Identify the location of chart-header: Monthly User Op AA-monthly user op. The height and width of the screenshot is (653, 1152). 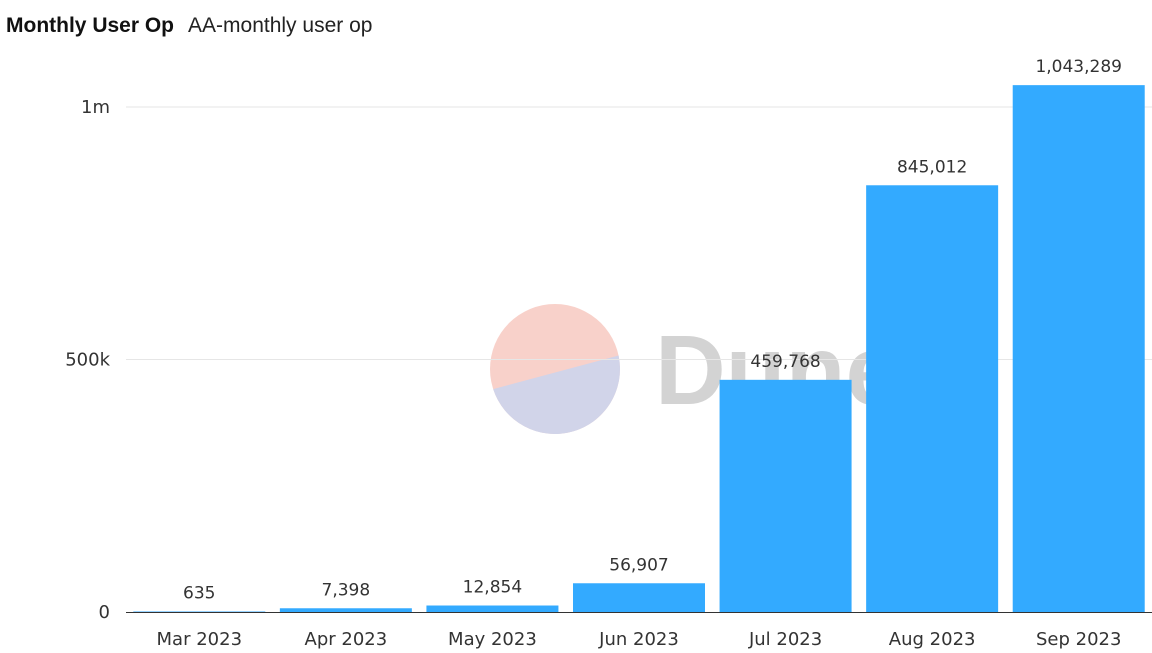
(189, 30).